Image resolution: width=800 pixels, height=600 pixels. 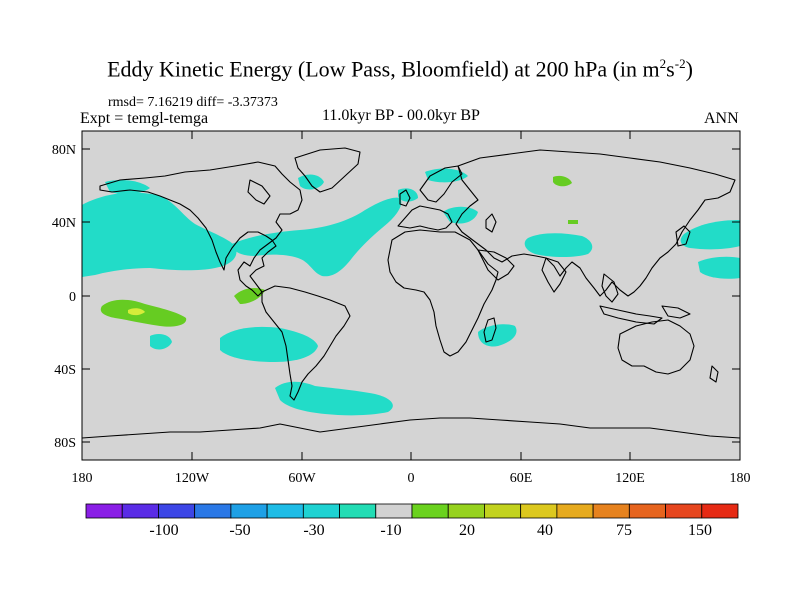 I want to click on lon-label-60w: 60W, so click(x=302, y=478).